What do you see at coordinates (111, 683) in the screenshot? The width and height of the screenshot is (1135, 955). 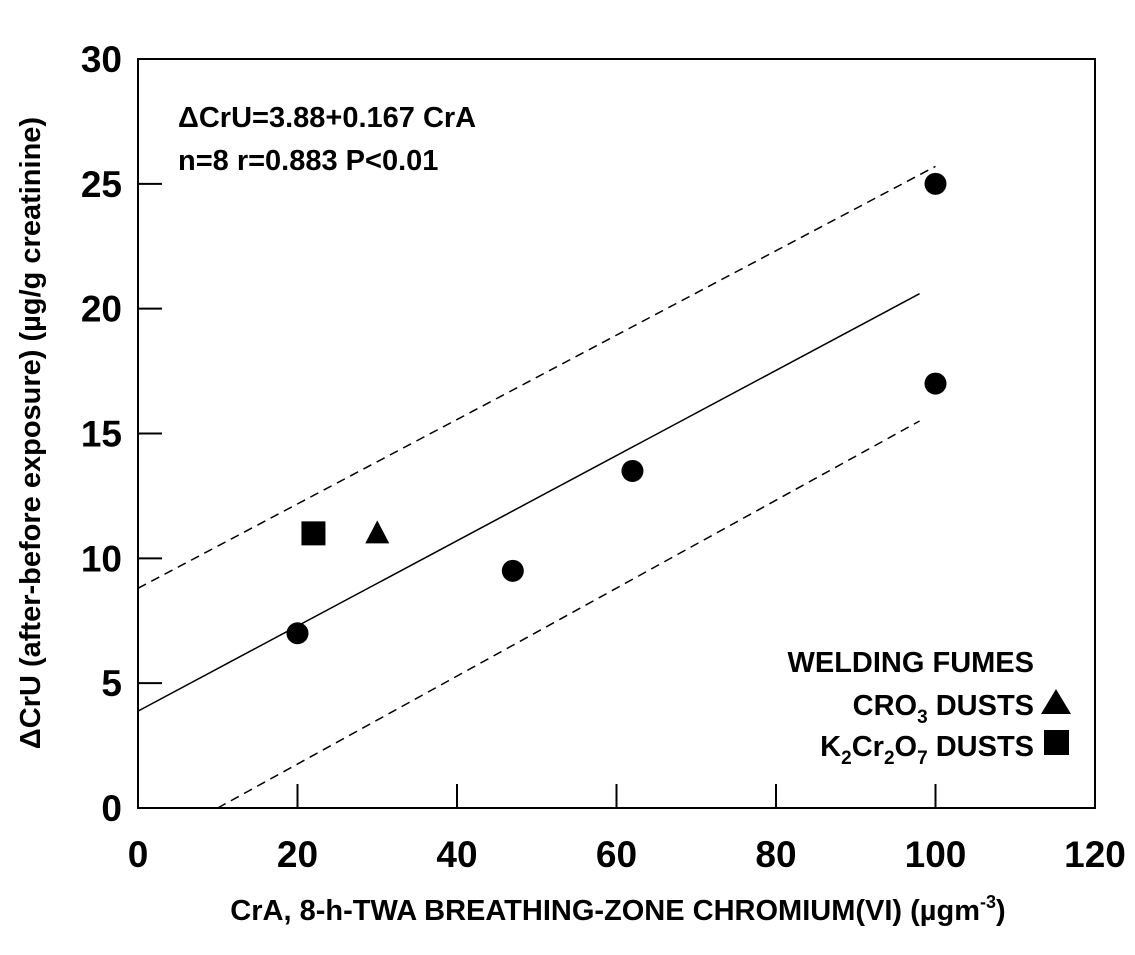 I see `y-tick-label: 5` at bounding box center [111, 683].